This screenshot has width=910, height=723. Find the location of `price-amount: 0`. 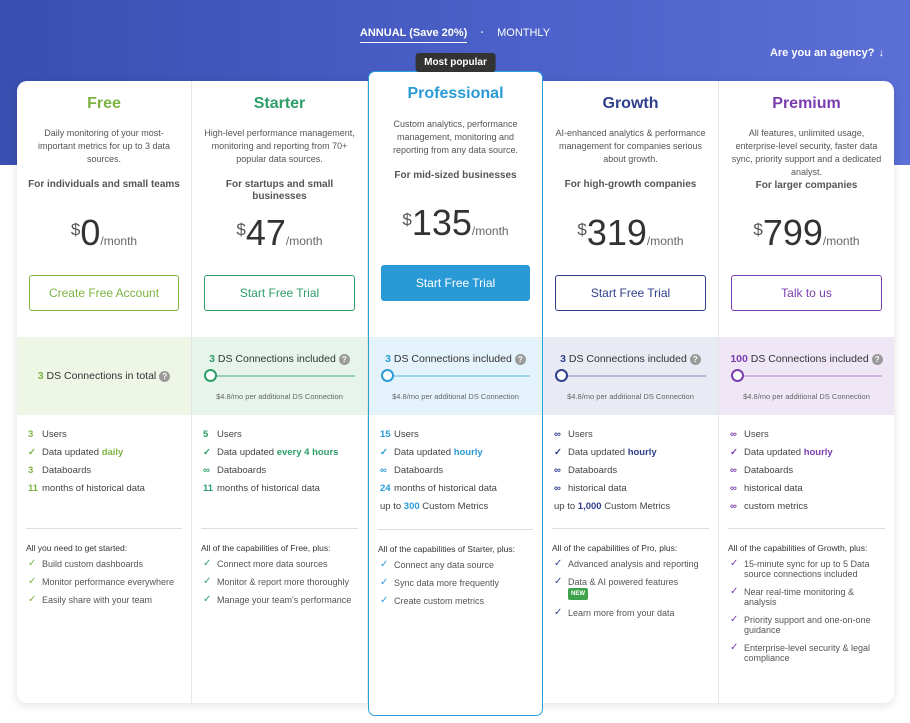

price-amount: 0 is located at coordinates (90, 232).